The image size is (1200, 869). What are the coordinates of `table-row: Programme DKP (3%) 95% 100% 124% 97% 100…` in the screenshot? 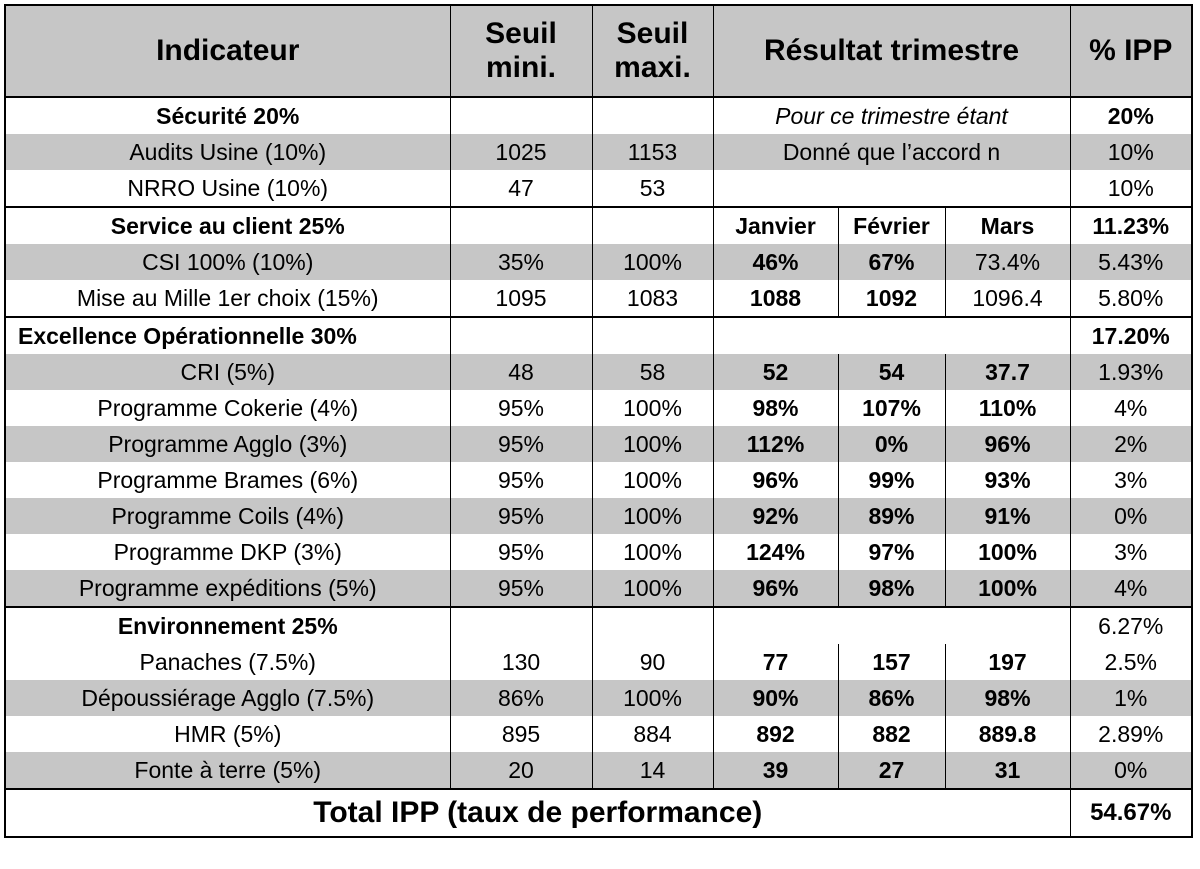 It's located at (598, 552).